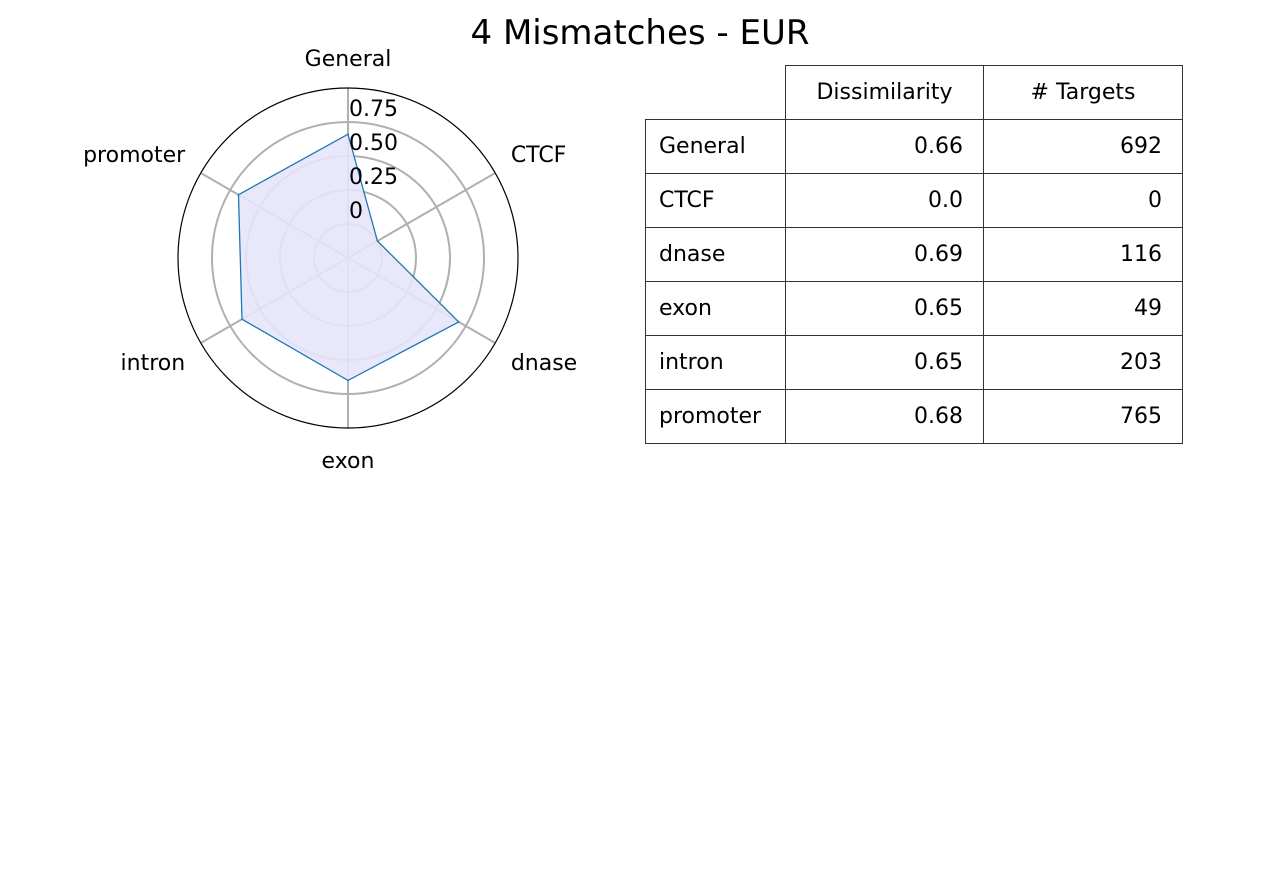  Describe the element at coordinates (715, 200) in the screenshot. I see `row-label: CTCF` at that location.